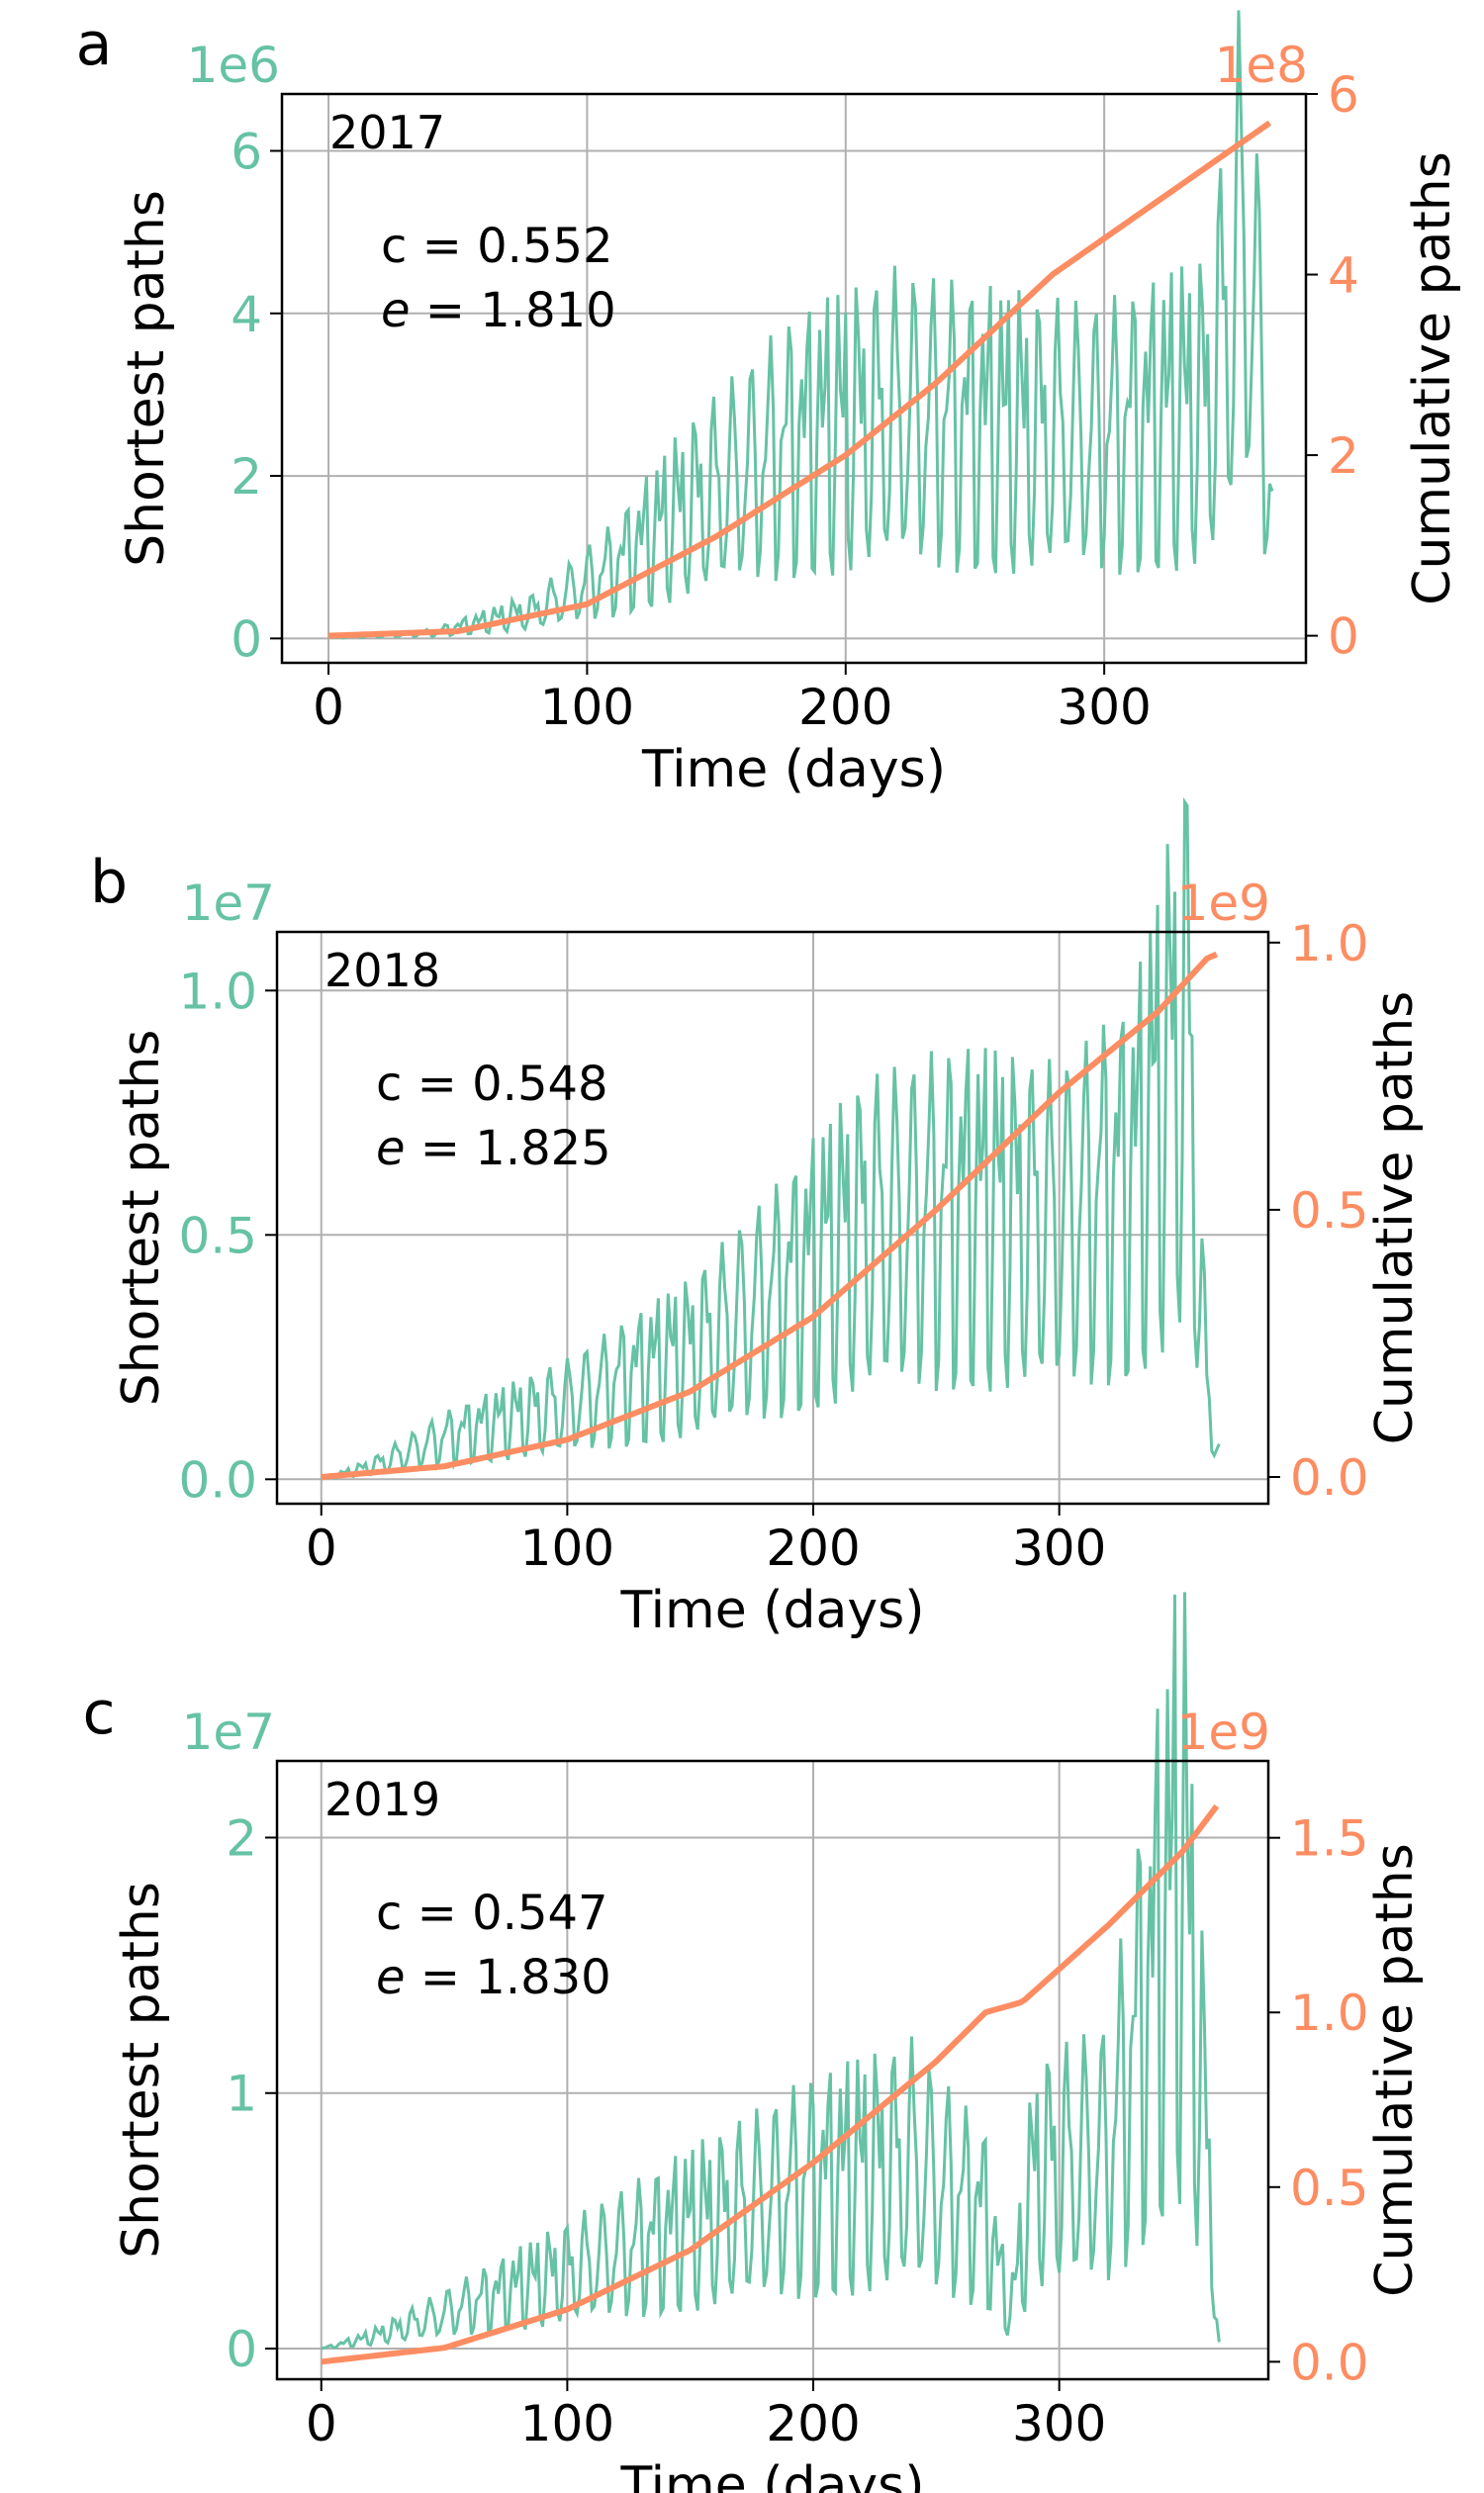  I want to click on y-left-tick-label: 6, so click(246, 152).